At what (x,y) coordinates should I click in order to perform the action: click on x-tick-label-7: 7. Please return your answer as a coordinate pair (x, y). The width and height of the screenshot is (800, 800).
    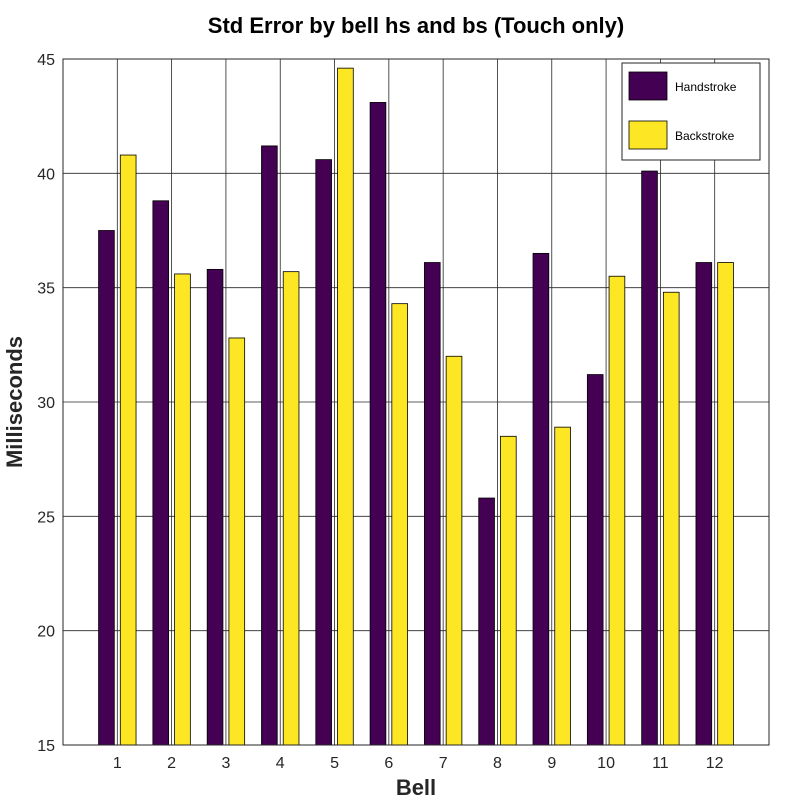
    Looking at the image, I should click on (443, 763).